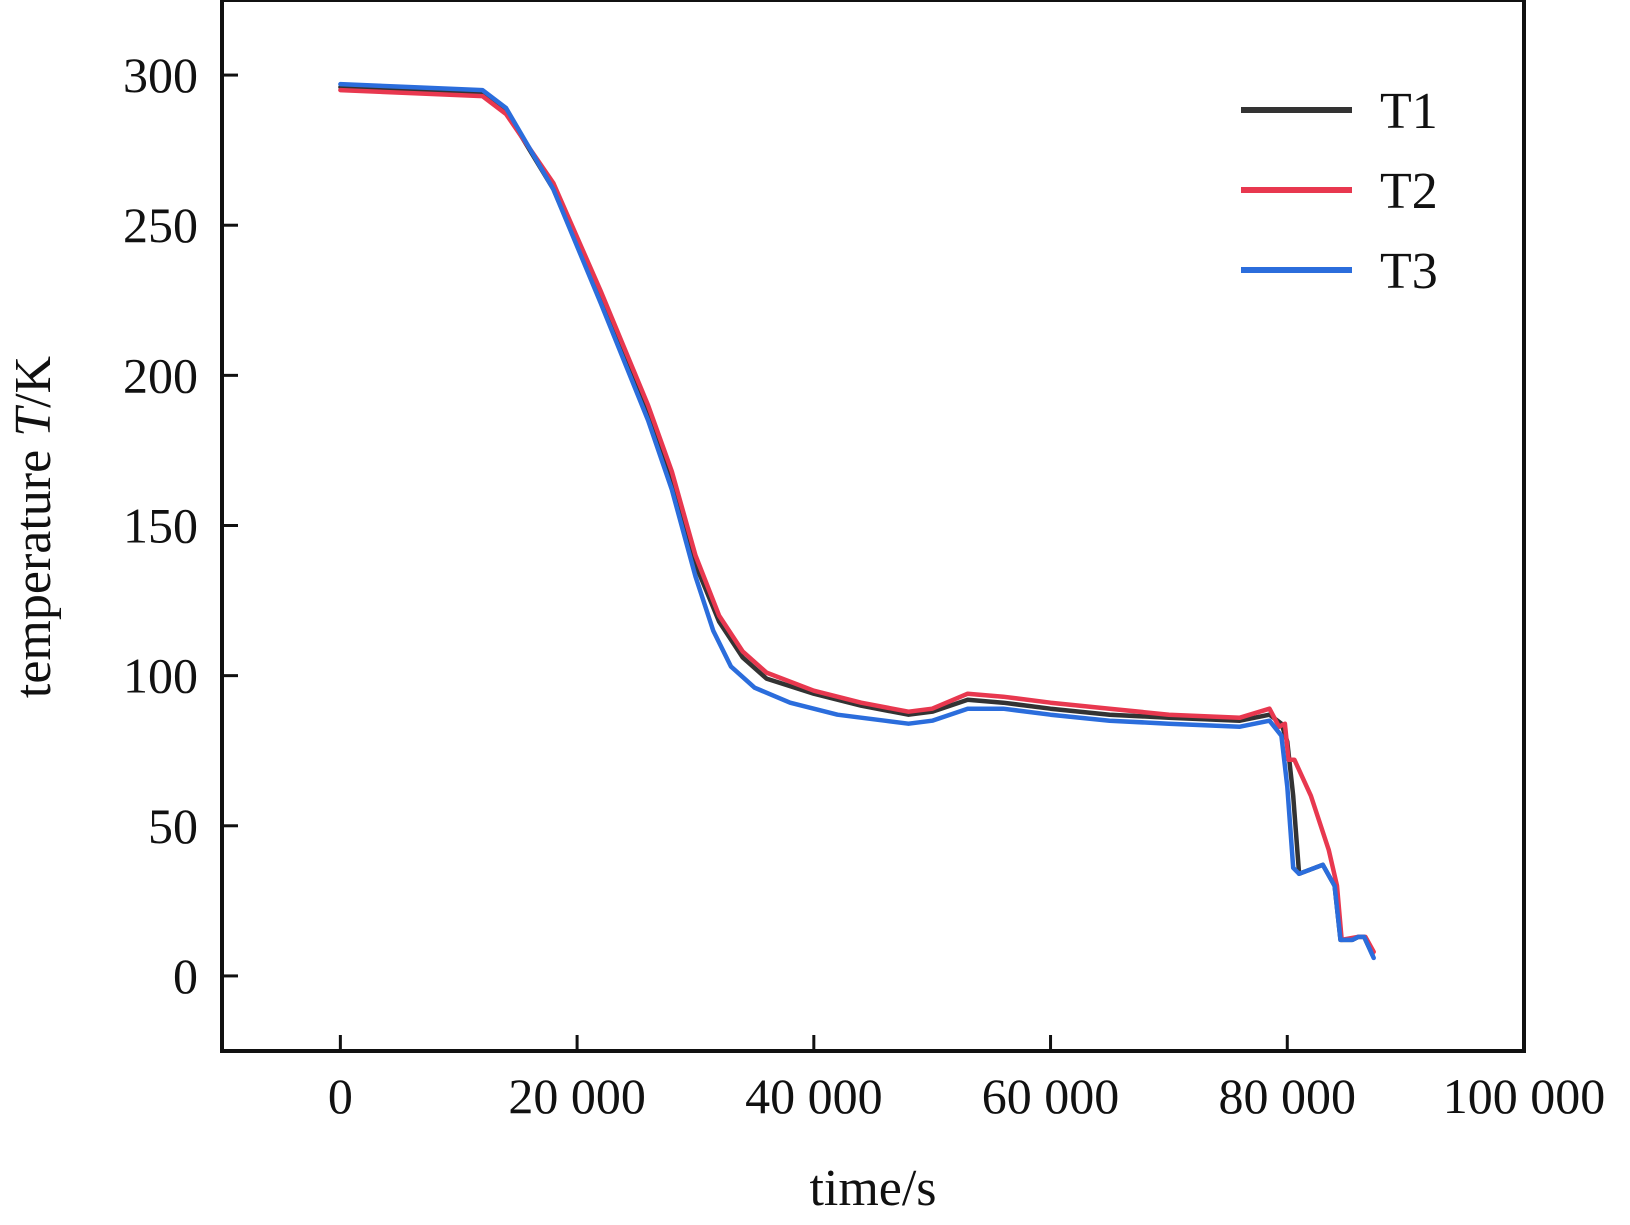 The width and height of the screenshot is (1630, 1225). I want to click on y-tick-label: 100, so click(160, 676).